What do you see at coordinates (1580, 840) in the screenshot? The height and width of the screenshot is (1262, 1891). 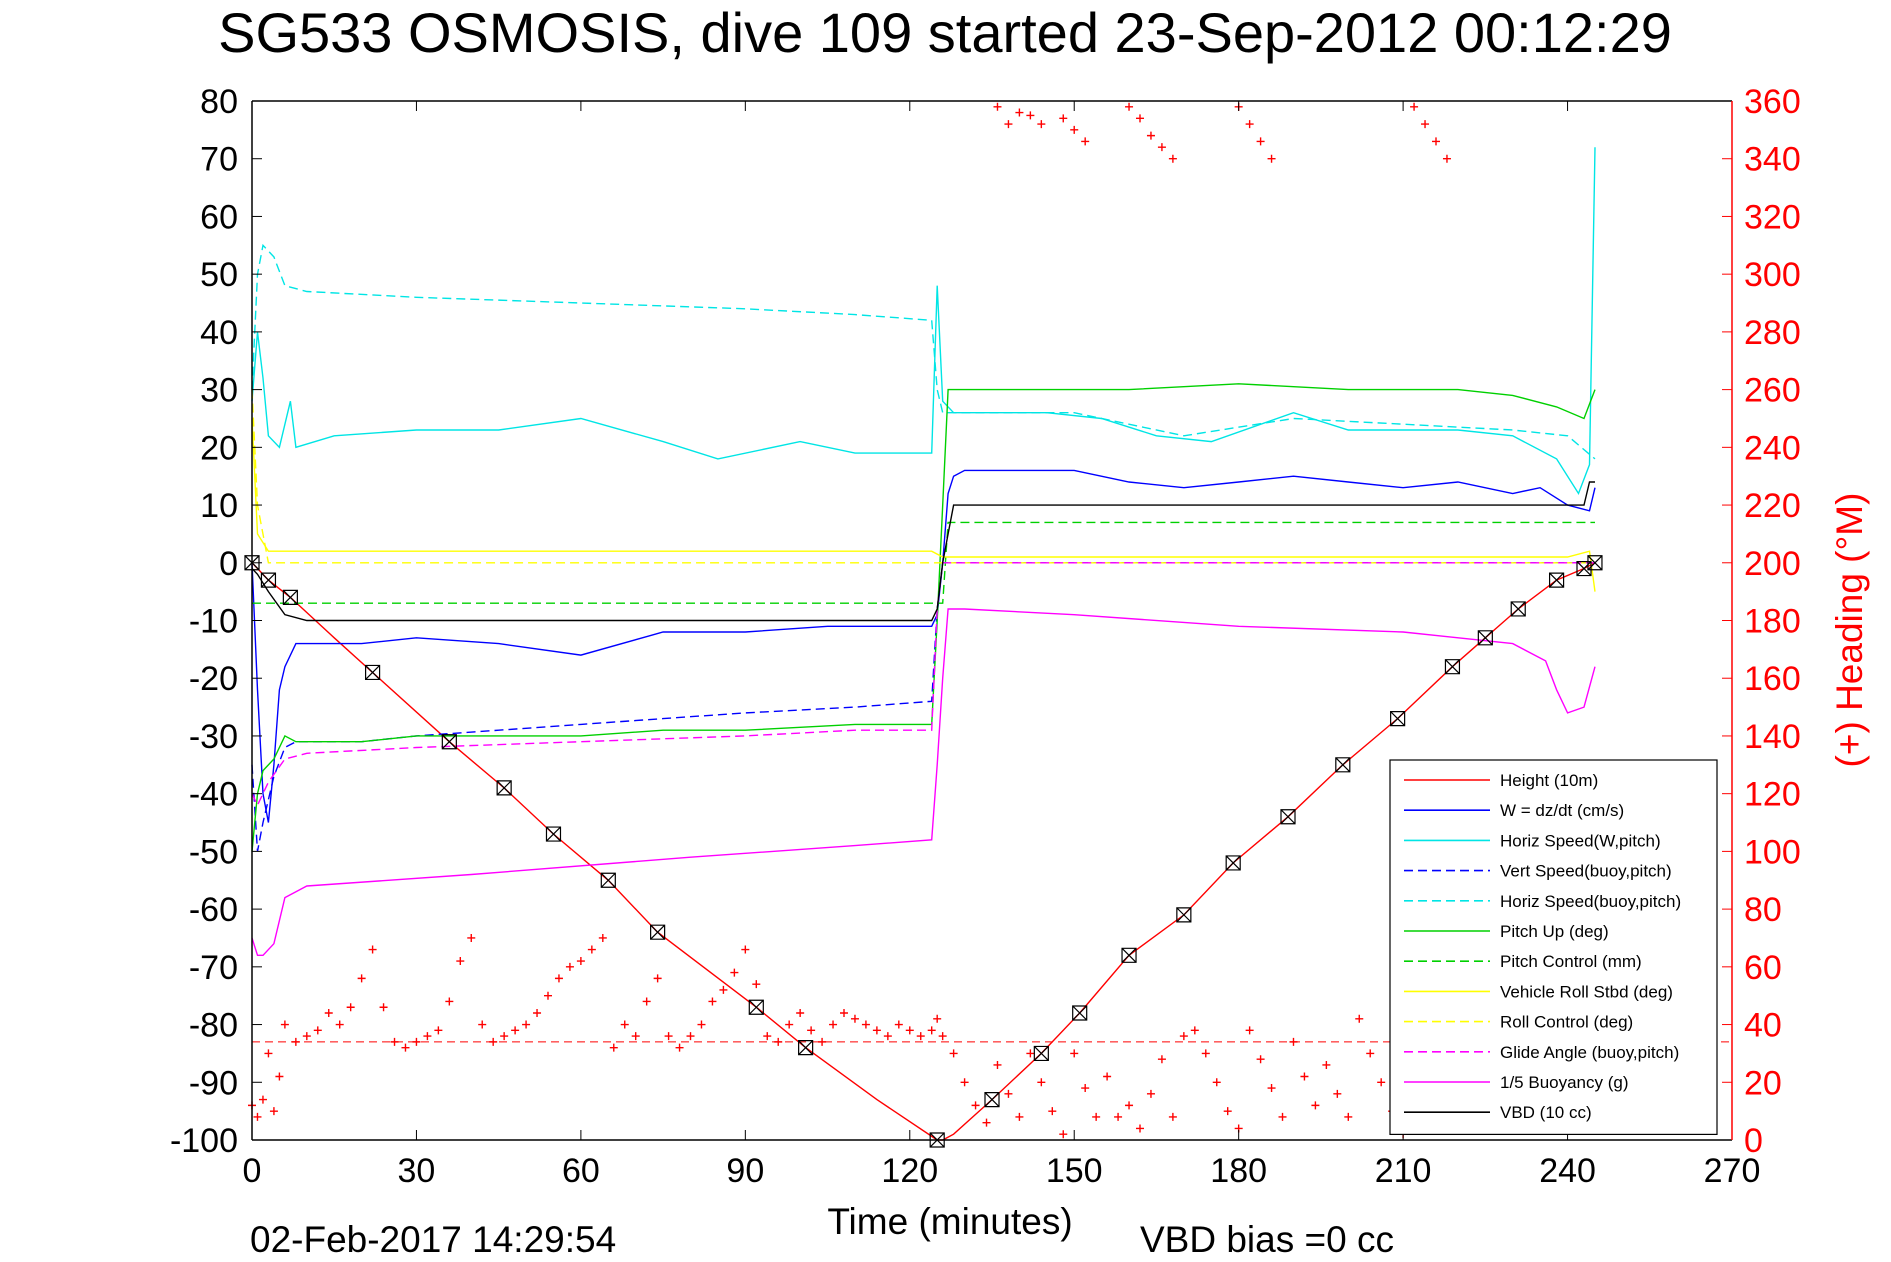 I see `legend-entry-2: Horiz Speed(W,pitch)` at bounding box center [1580, 840].